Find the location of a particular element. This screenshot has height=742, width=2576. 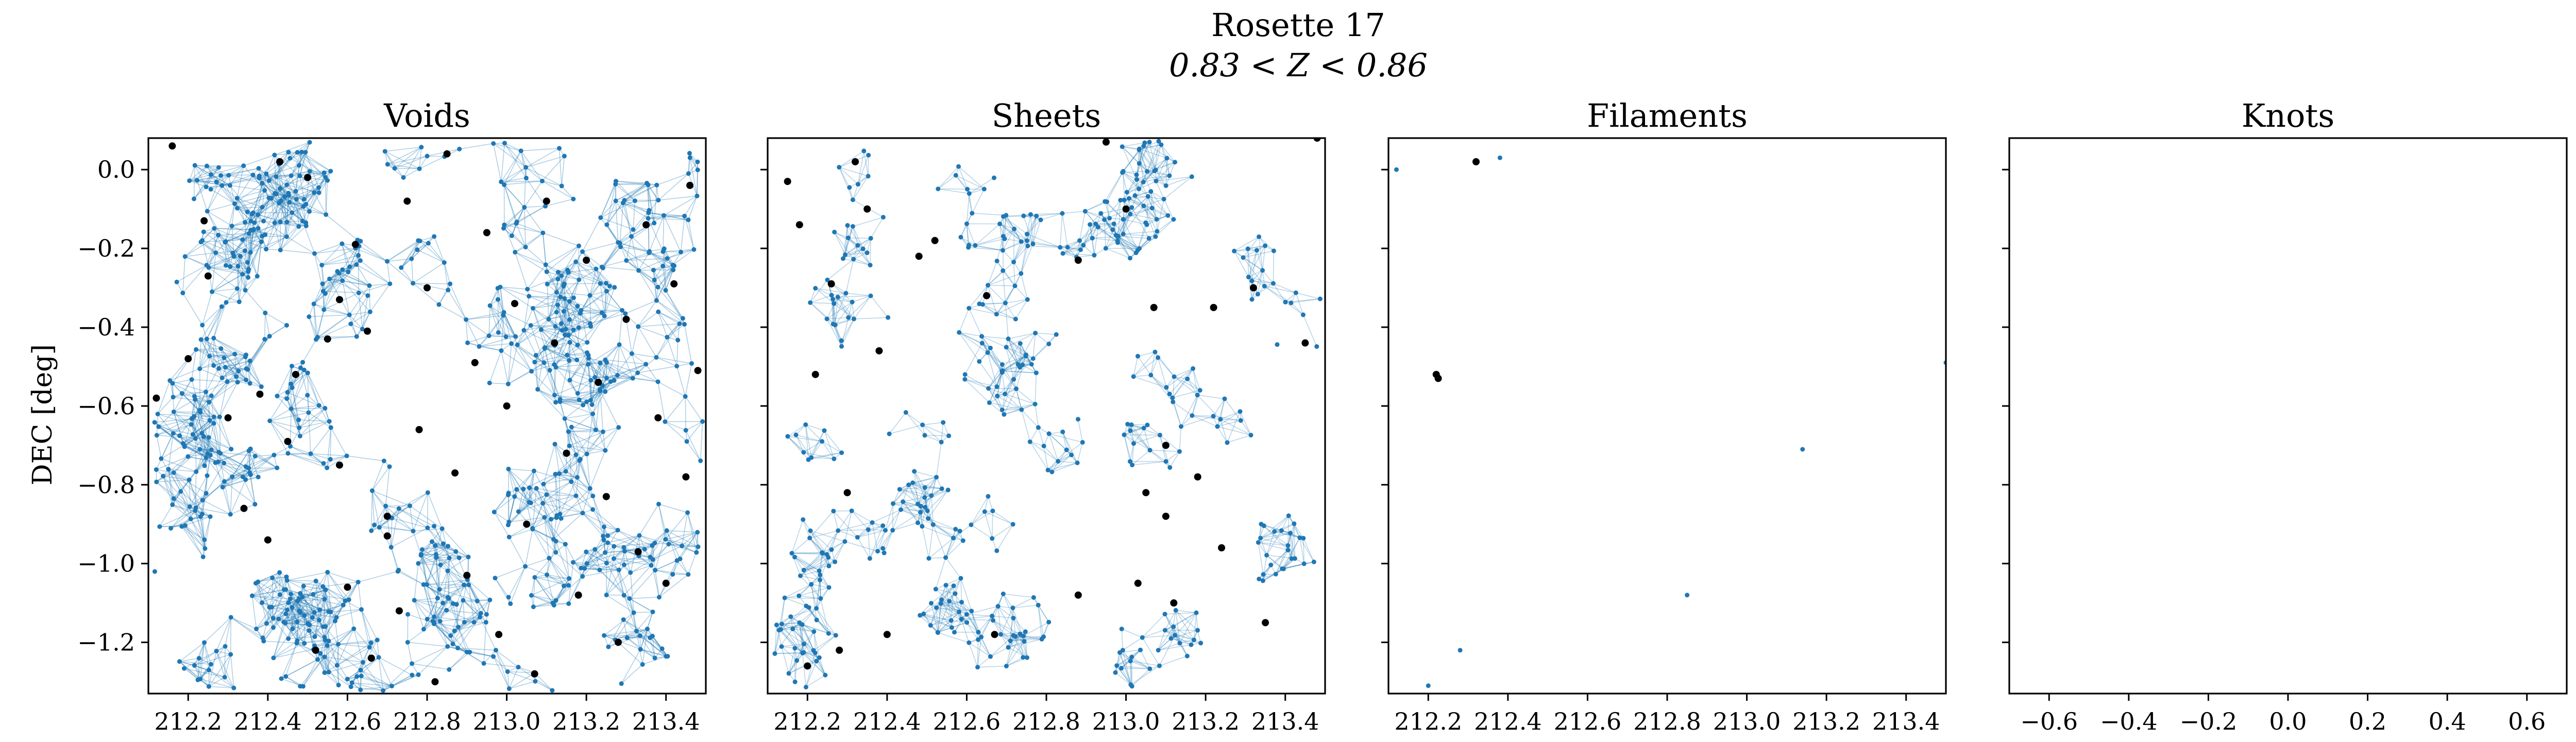

data-point is located at coordinates (618, 642).